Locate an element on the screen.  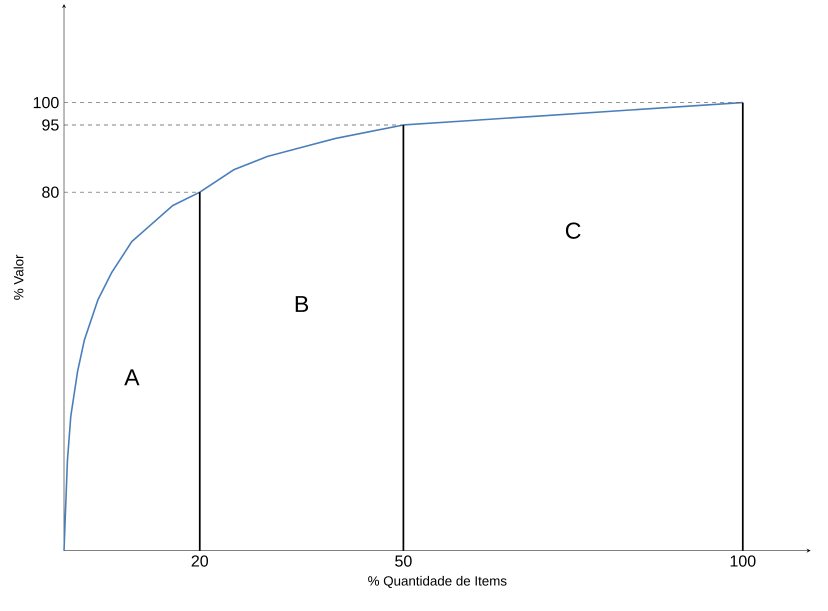
y-tick-label: 95 is located at coordinates (50, 125).